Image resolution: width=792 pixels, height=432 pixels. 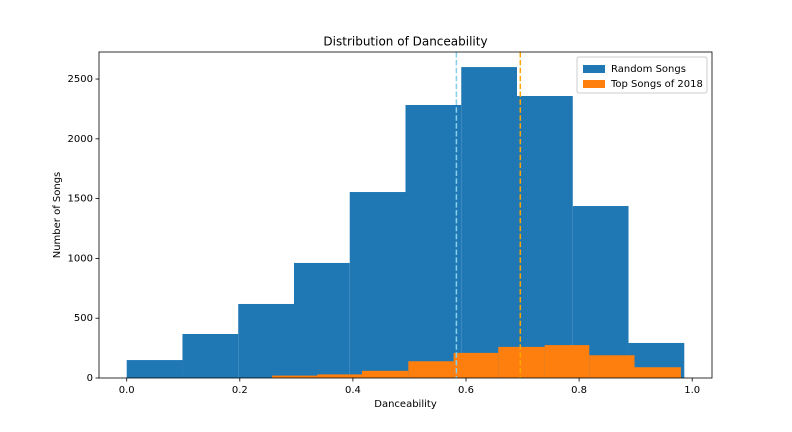 I want to click on y-tick-label: 2000, so click(x=80, y=139).